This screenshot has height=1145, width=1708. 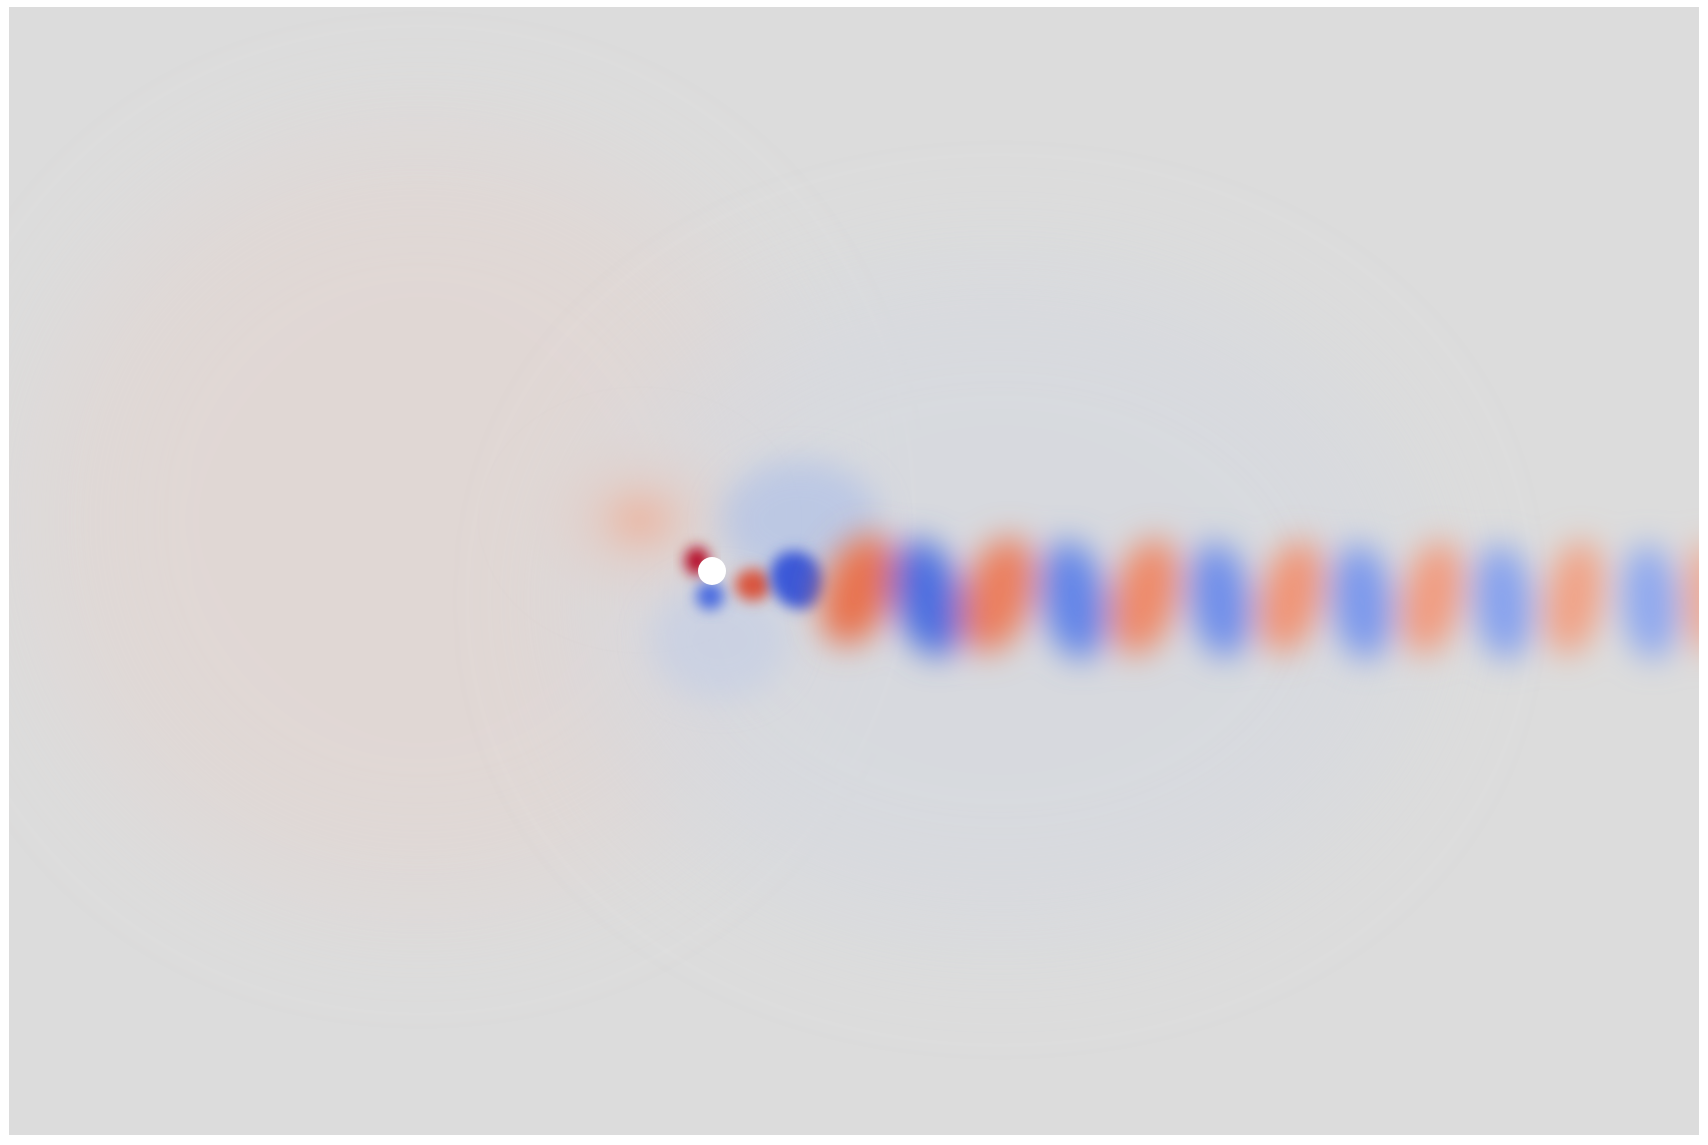 What do you see at coordinates (712, 571) in the screenshot?
I see `cylinder` at bounding box center [712, 571].